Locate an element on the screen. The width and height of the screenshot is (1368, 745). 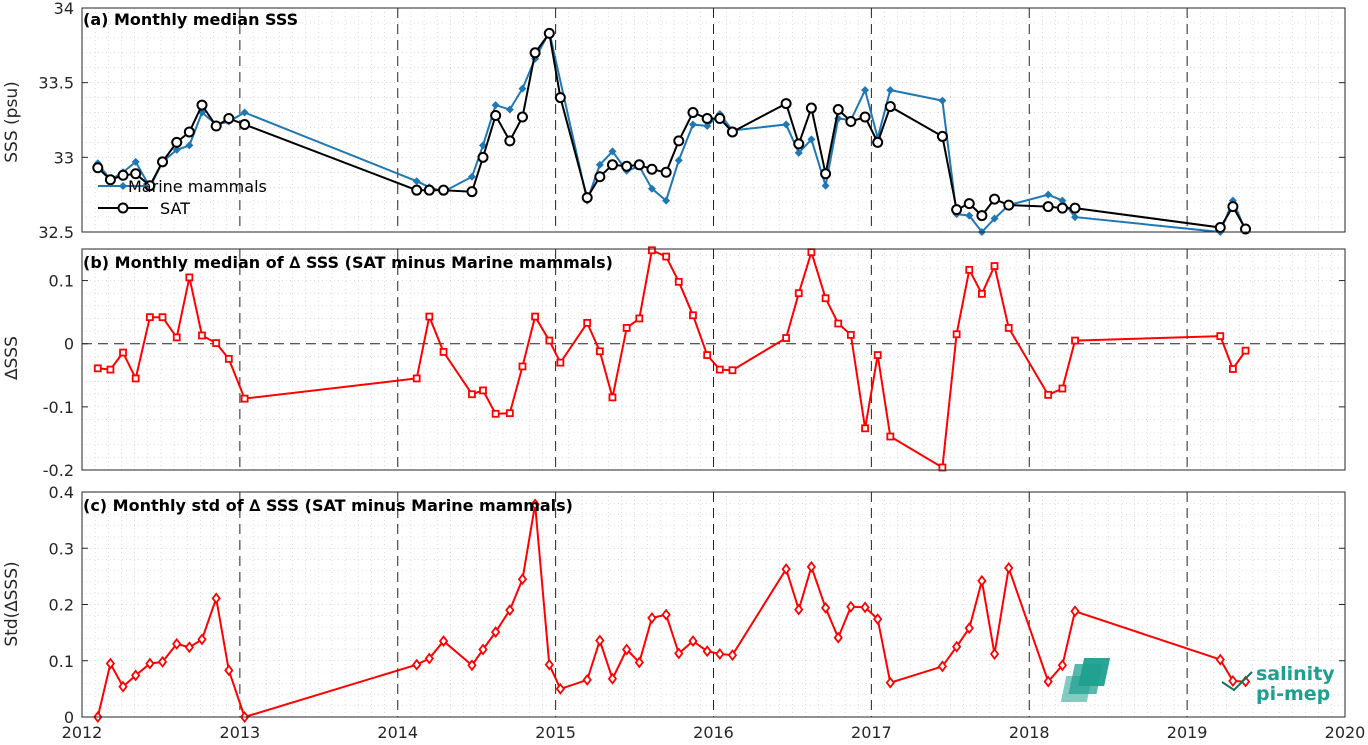
ytick-label: 34 is located at coordinates (64, 9).